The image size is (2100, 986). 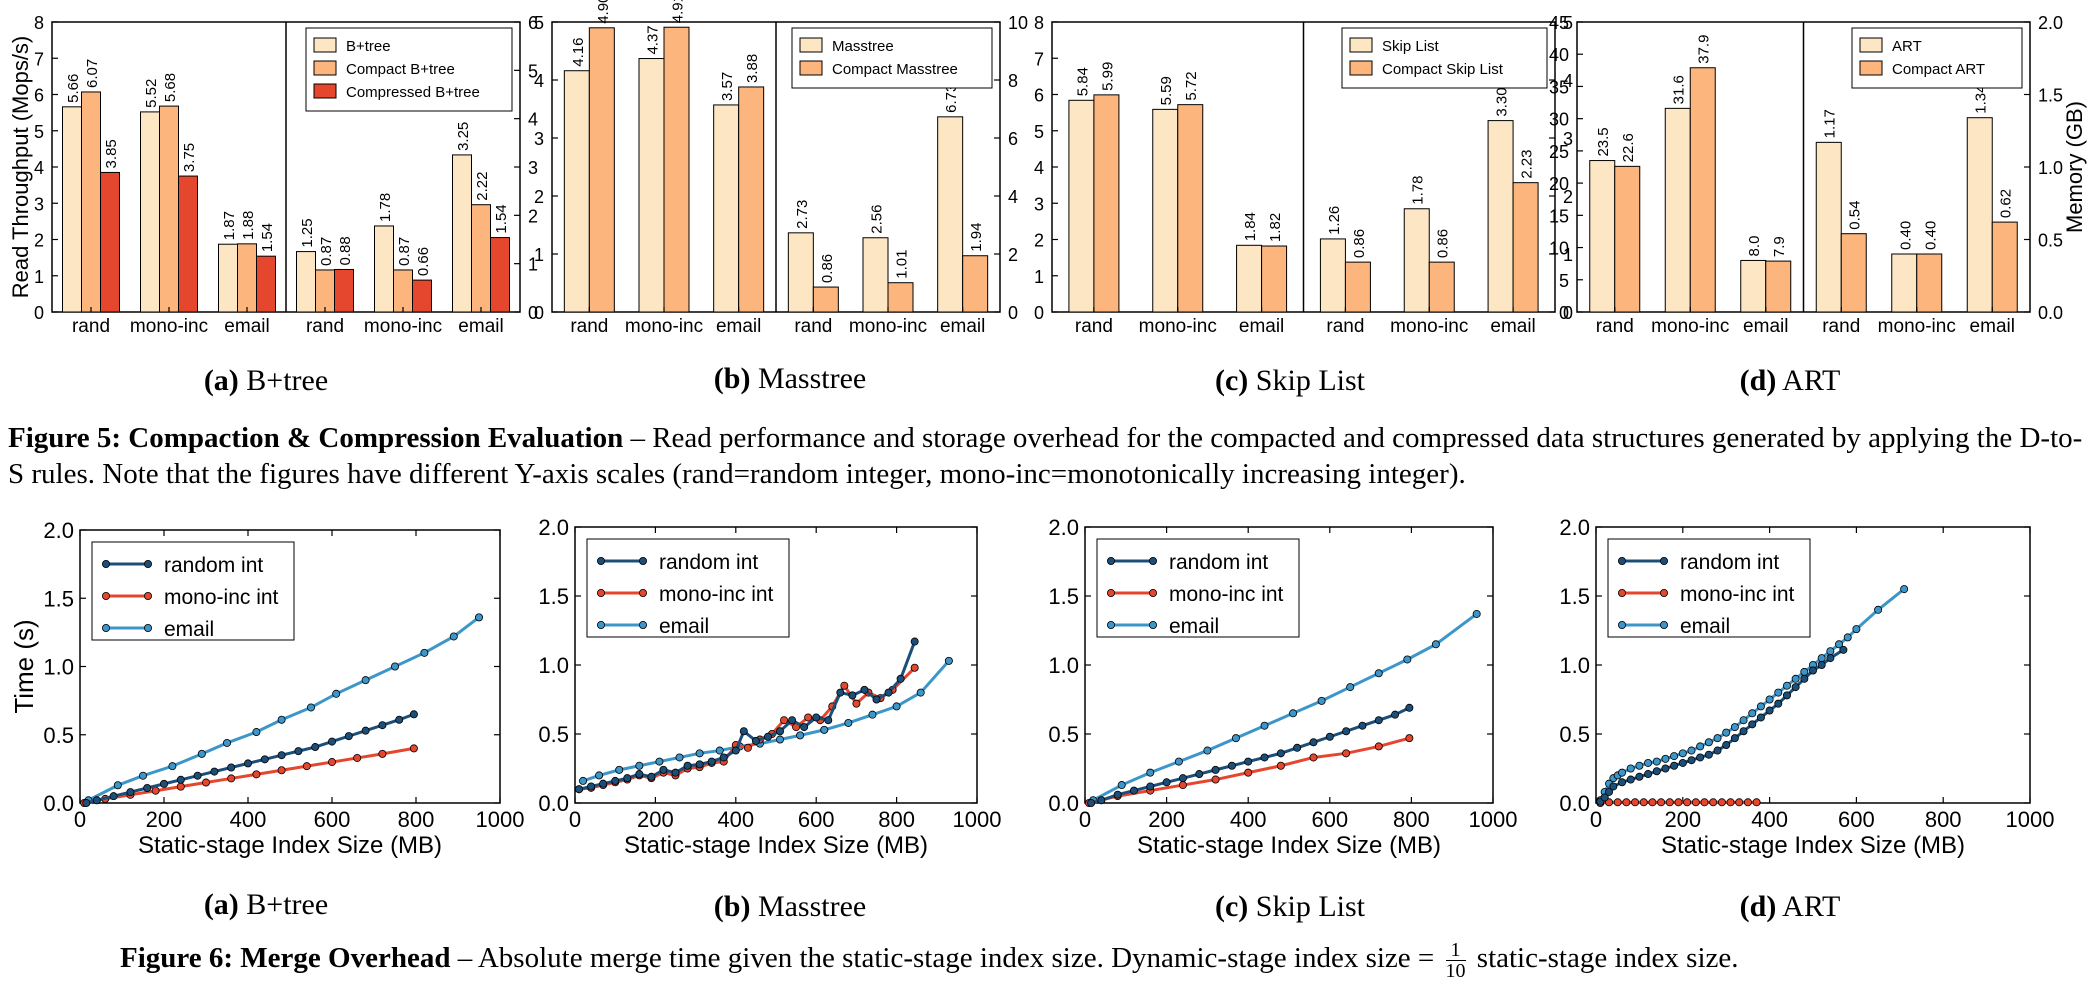 I want to click on bar-value-label: 1.17, so click(x=1830, y=123).